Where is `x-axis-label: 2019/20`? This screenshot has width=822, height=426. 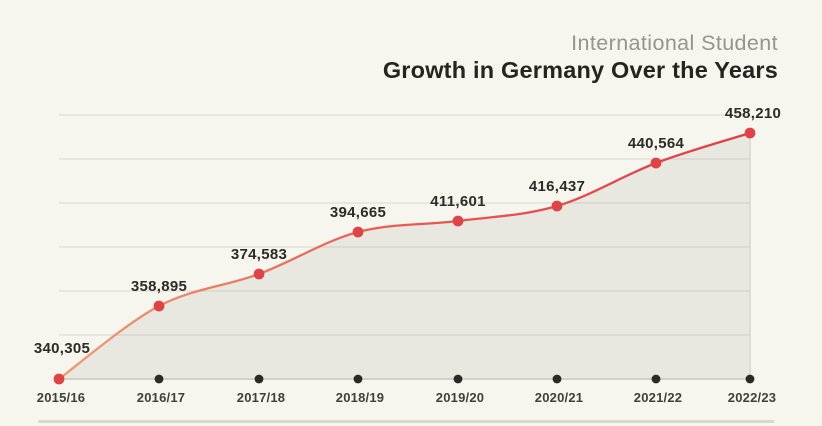
x-axis-label: 2019/20 is located at coordinates (460, 397).